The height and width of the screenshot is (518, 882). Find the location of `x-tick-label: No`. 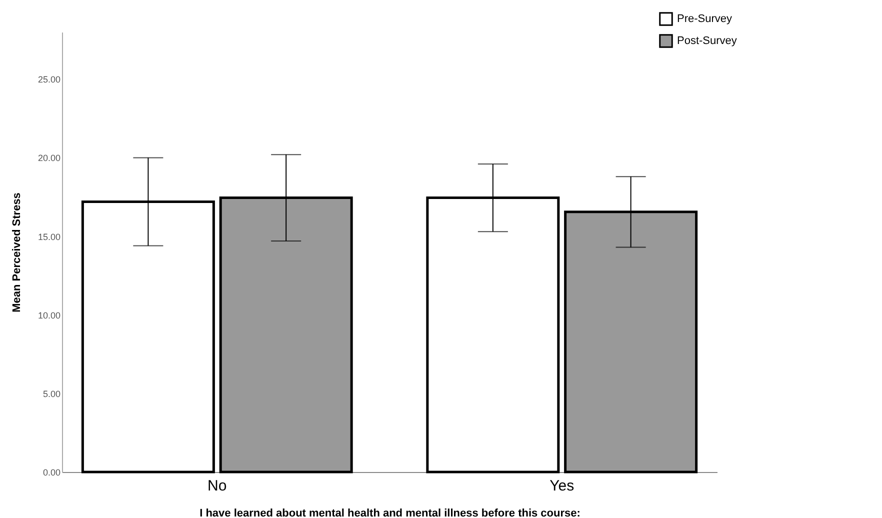

x-tick-label: No is located at coordinates (217, 486).